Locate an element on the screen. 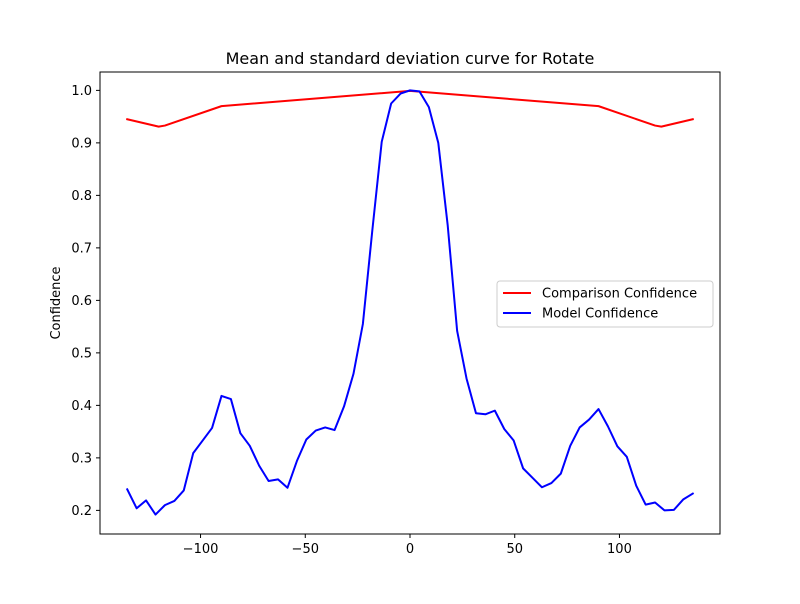 This screenshot has height=604, width=800. y-tick-label: 0.5 is located at coordinates (81, 353).